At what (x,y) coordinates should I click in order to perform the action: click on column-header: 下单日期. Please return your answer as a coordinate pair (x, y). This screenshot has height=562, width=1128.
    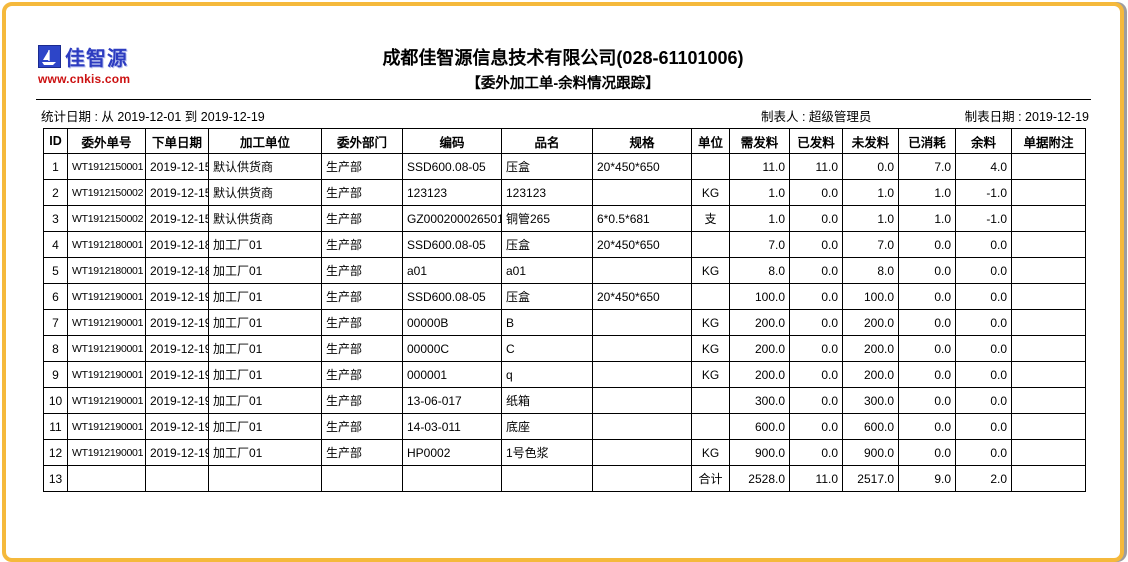
    Looking at the image, I should click on (177, 141).